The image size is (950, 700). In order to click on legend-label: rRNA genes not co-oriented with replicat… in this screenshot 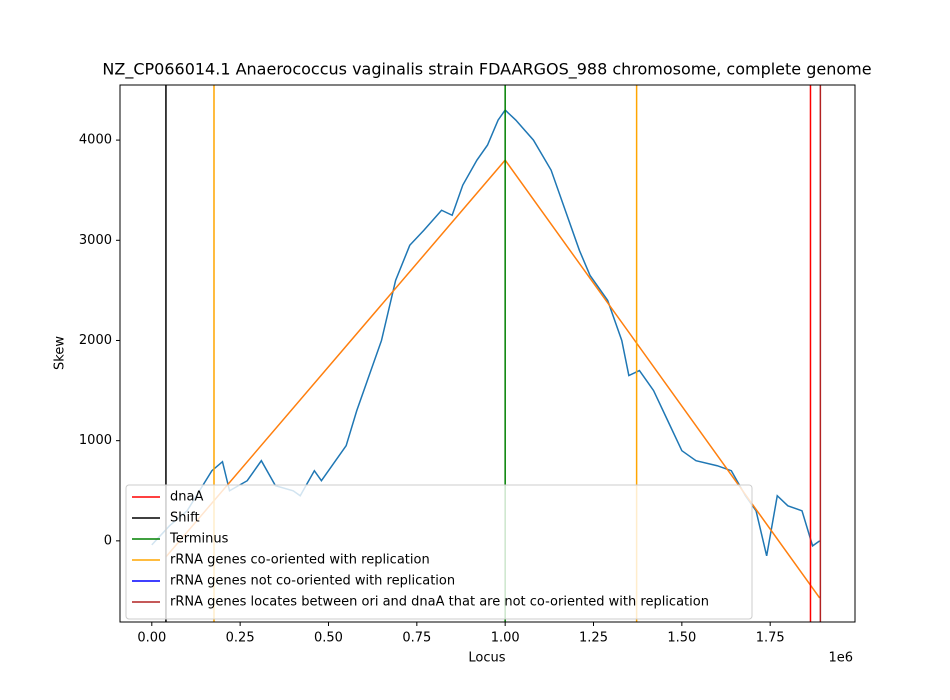, I will do `click(312, 581)`.